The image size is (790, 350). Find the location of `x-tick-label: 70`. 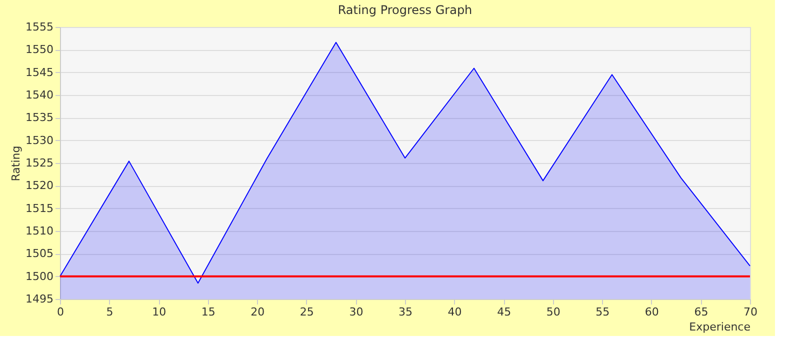

x-tick-label: 70 is located at coordinates (751, 312).